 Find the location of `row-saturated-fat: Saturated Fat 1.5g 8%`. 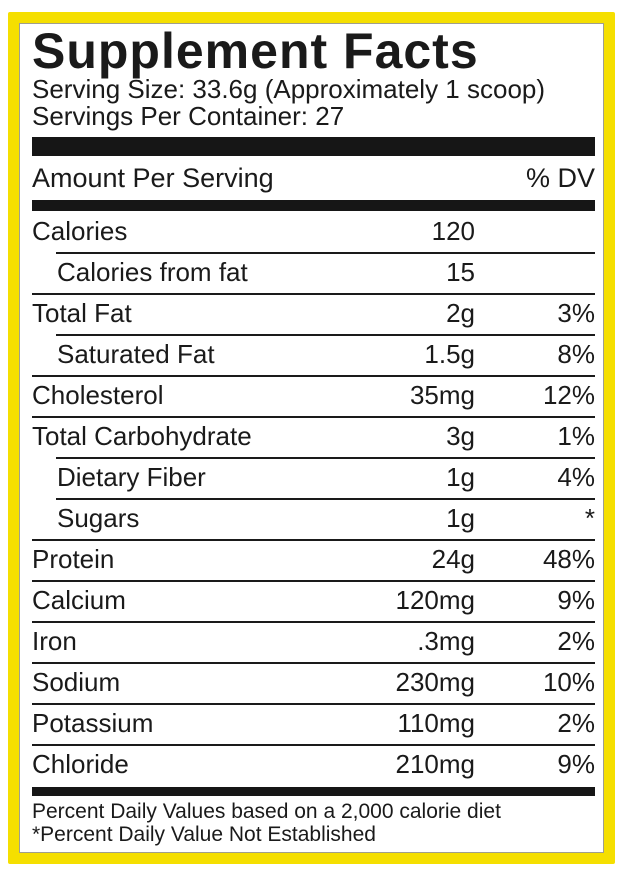

row-saturated-fat: Saturated Fat 1.5g 8% is located at coordinates (313, 354).